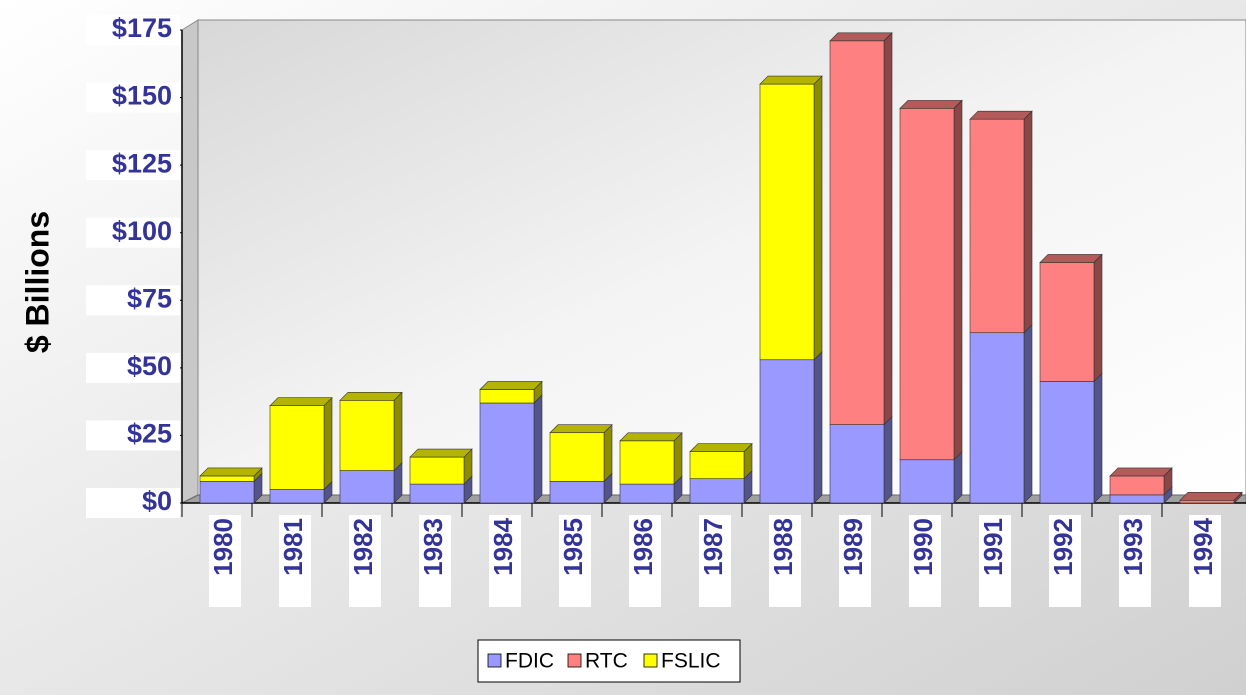 This screenshot has width=1246, height=695. I want to click on x-tick-label: 1983, so click(433, 547).